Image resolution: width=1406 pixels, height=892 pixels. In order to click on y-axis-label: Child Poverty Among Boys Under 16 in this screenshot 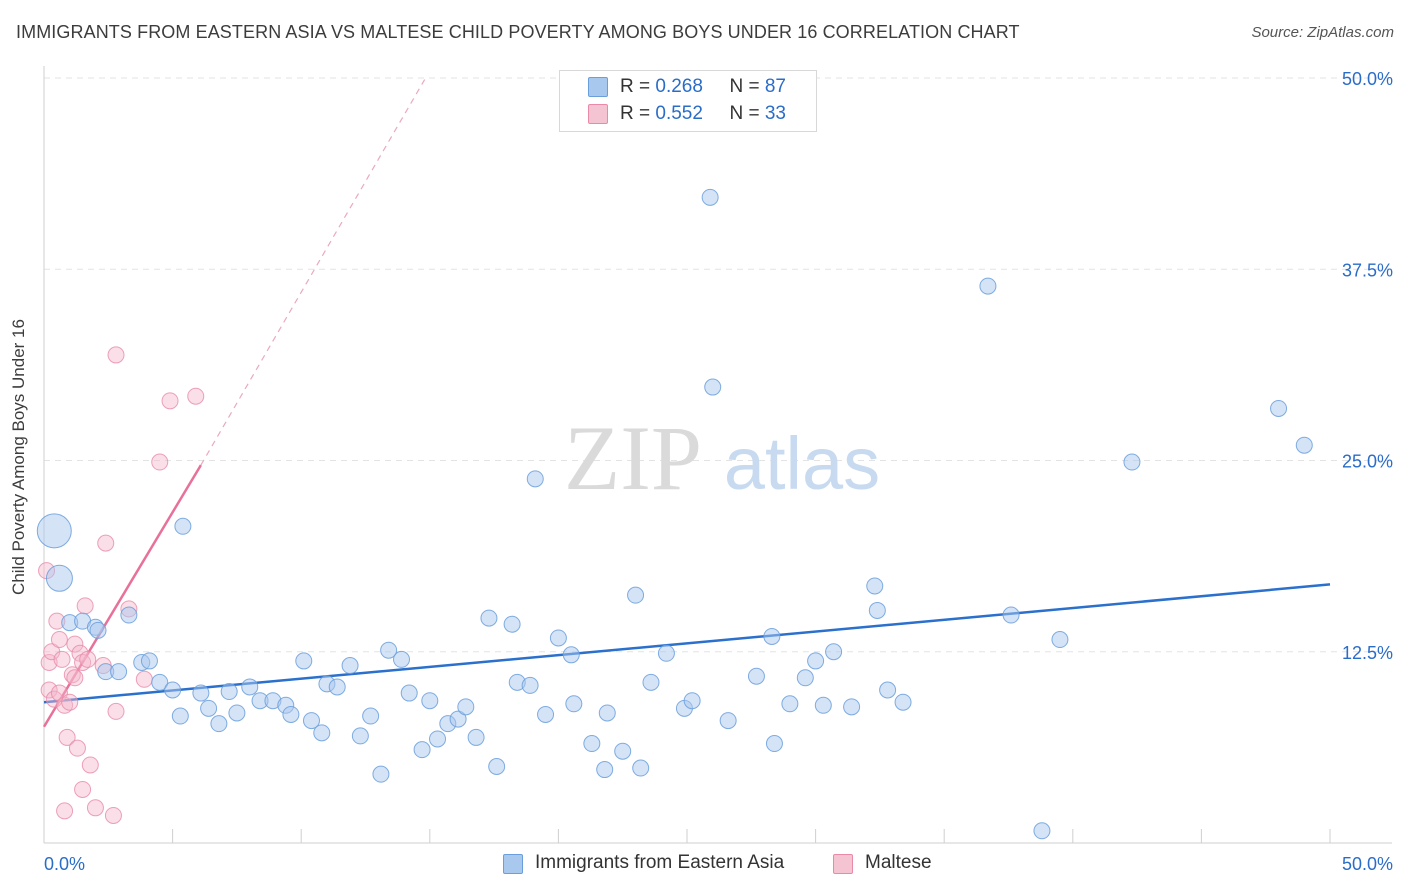, I will do `click(18, 457)`.